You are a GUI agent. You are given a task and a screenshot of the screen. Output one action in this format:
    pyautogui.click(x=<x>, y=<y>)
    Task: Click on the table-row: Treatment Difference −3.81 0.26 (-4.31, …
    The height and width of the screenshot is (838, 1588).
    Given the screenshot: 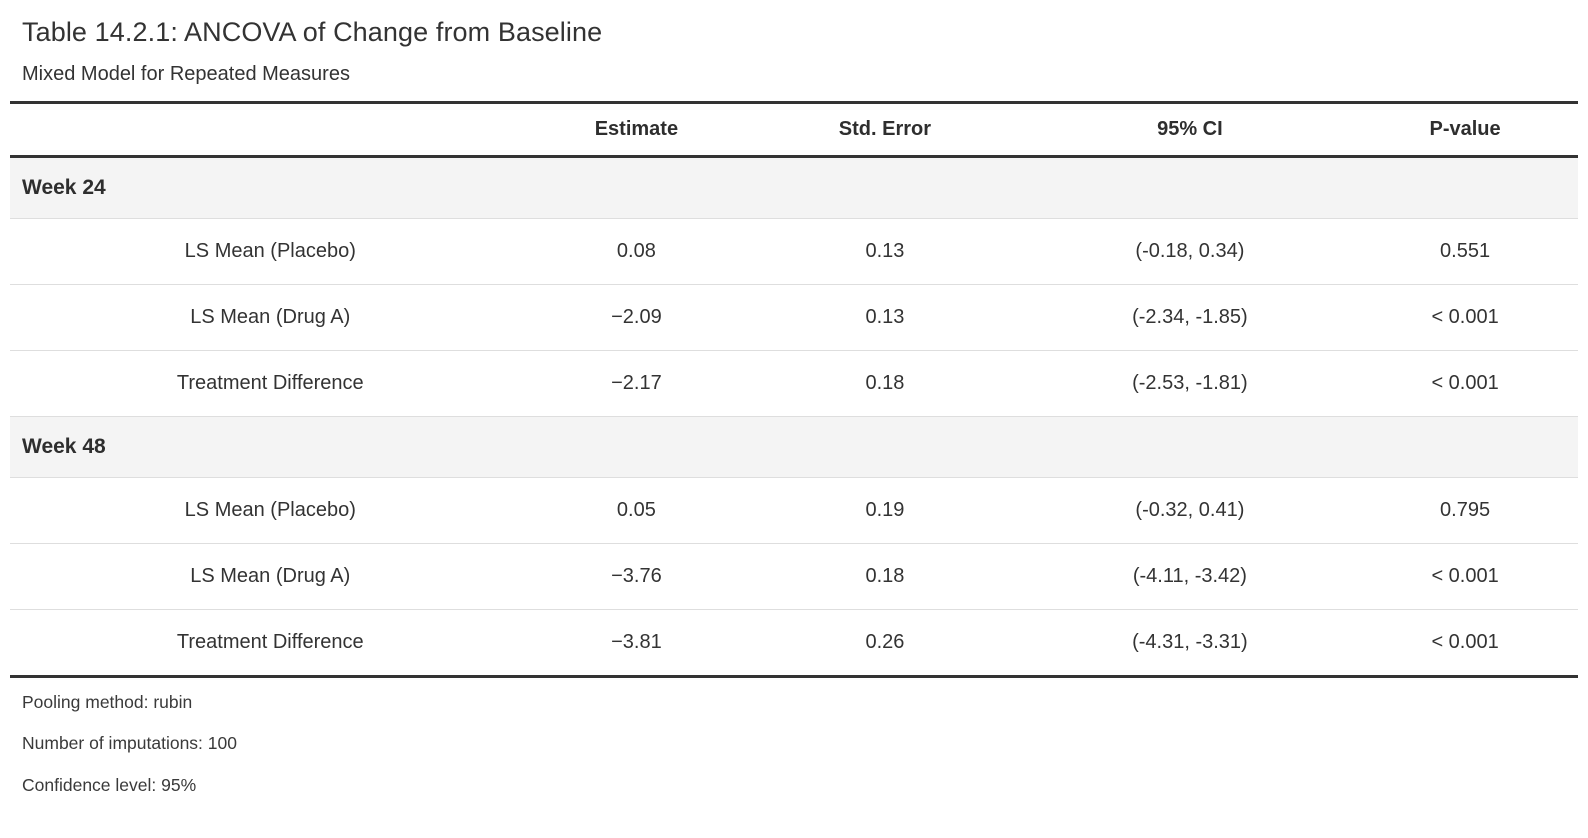 What is the action you would take?
    pyautogui.click(x=794, y=643)
    